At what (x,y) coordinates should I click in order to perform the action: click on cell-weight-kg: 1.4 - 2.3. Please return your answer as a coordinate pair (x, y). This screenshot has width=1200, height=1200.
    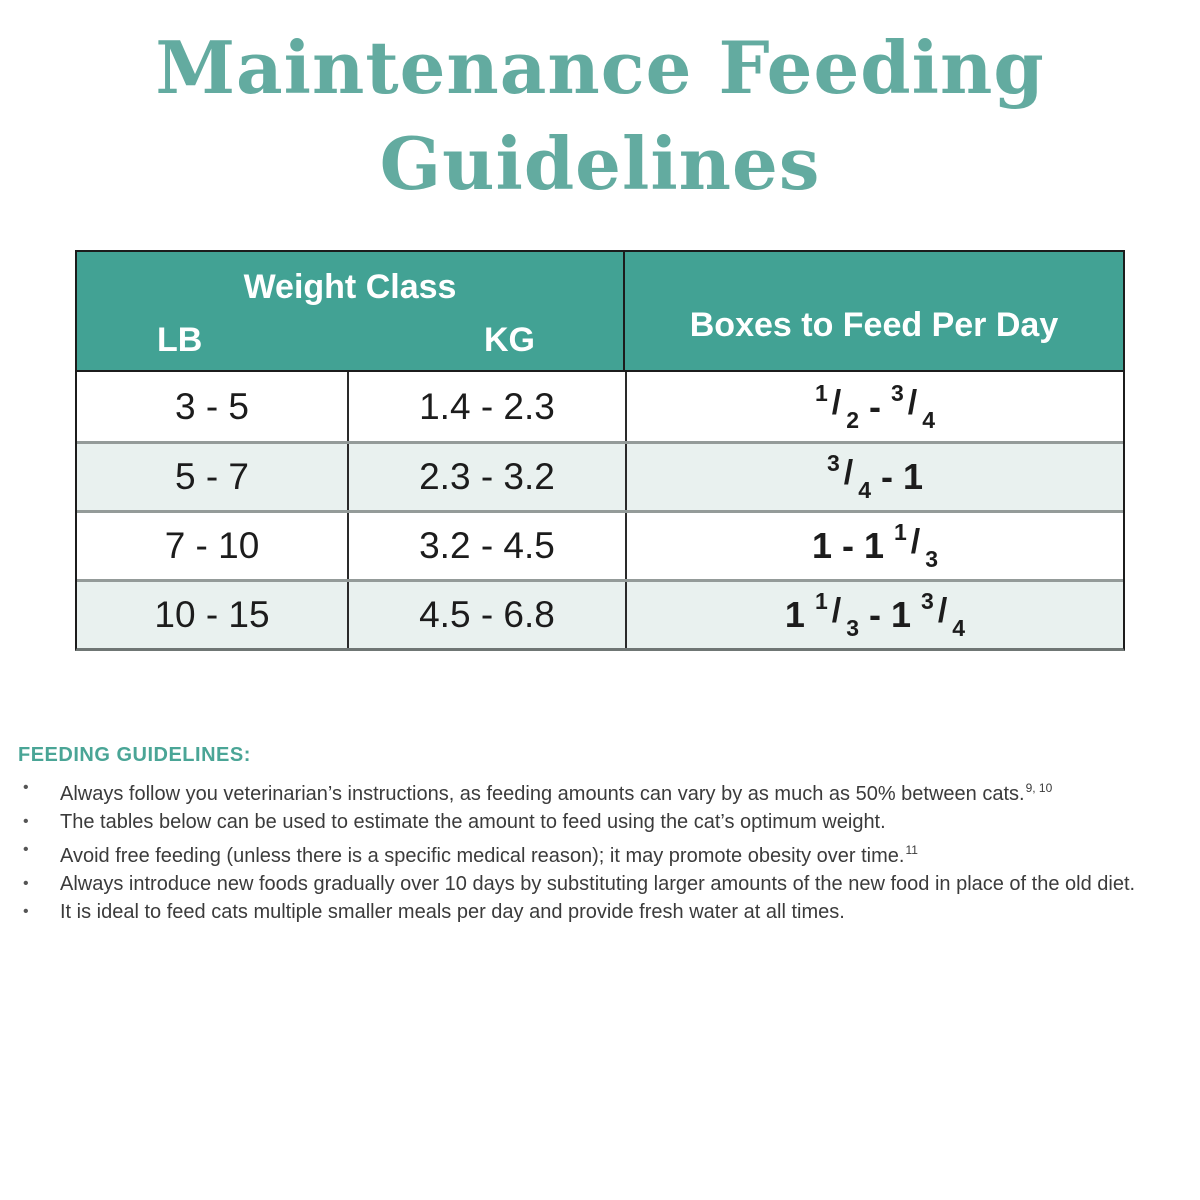
    Looking at the image, I should click on (486, 406).